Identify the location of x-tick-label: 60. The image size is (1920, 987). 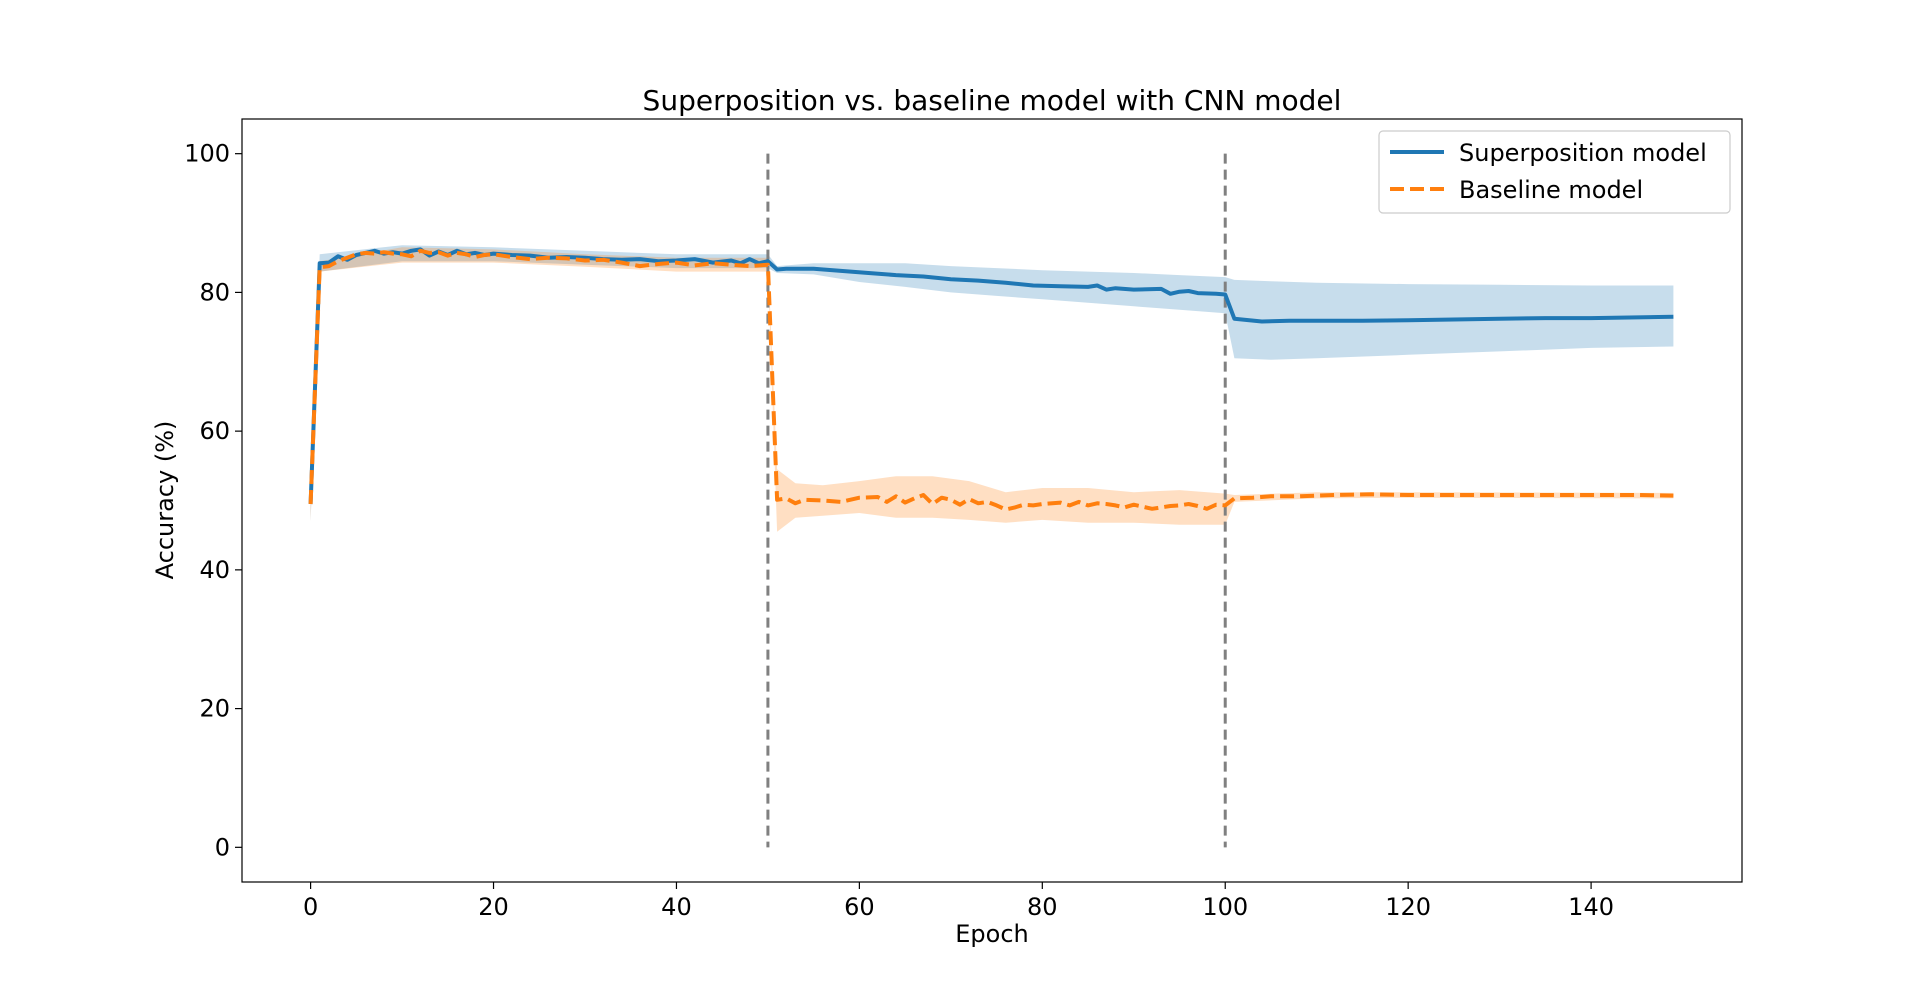
(859, 907).